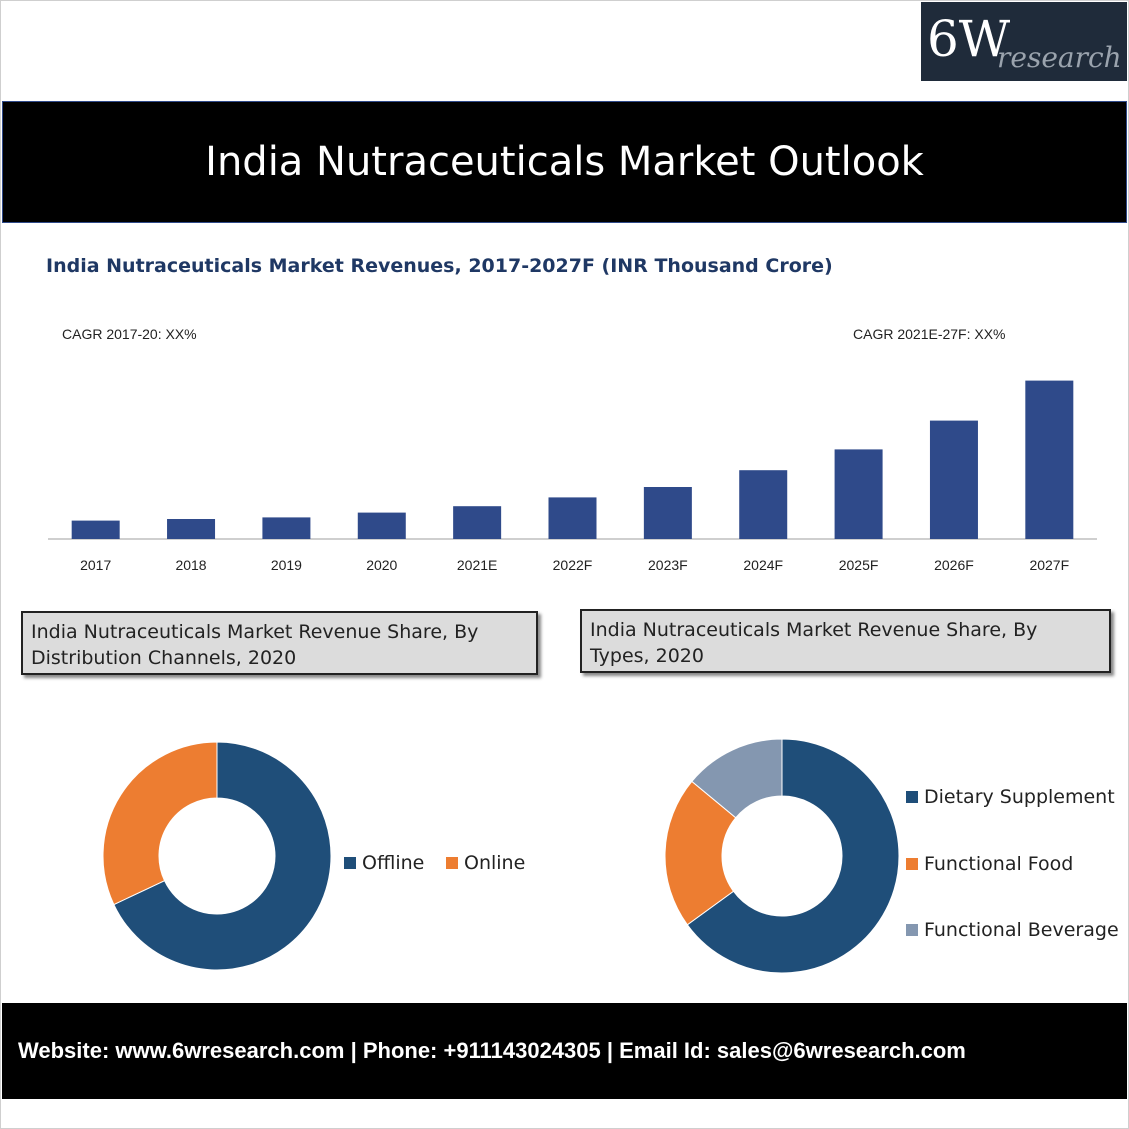  I want to click on legend-swatch-dietary-supplement, so click(912, 797).